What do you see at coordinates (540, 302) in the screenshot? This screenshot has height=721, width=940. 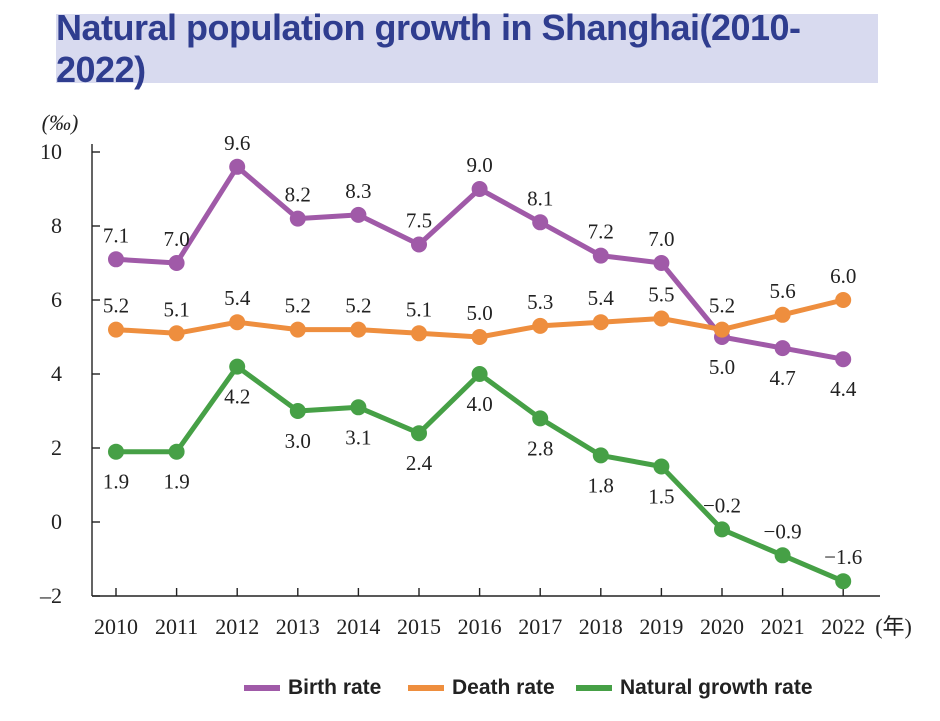 I see `data-label-death-rate: 5.3` at bounding box center [540, 302].